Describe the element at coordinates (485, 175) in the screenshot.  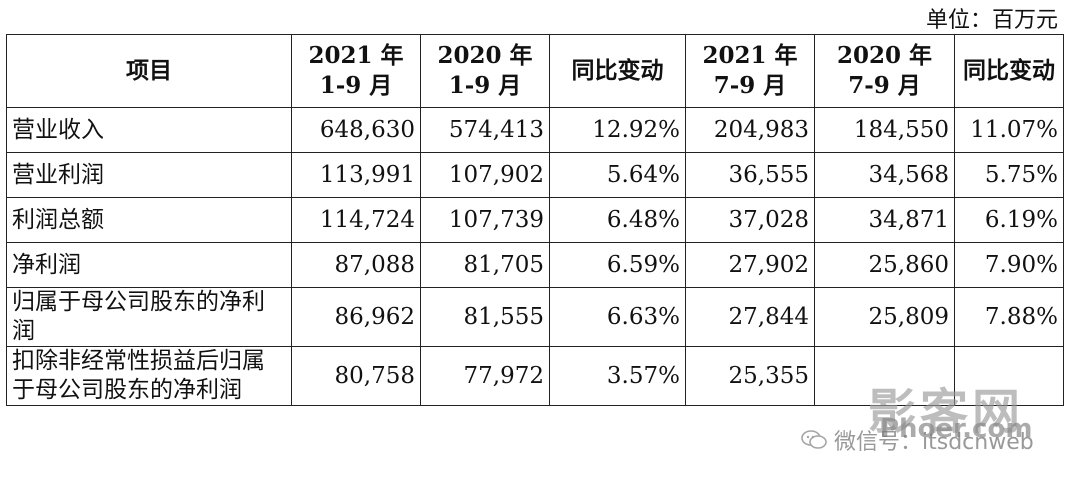
I see `cell-2020-q1-3: 107,902` at that location.